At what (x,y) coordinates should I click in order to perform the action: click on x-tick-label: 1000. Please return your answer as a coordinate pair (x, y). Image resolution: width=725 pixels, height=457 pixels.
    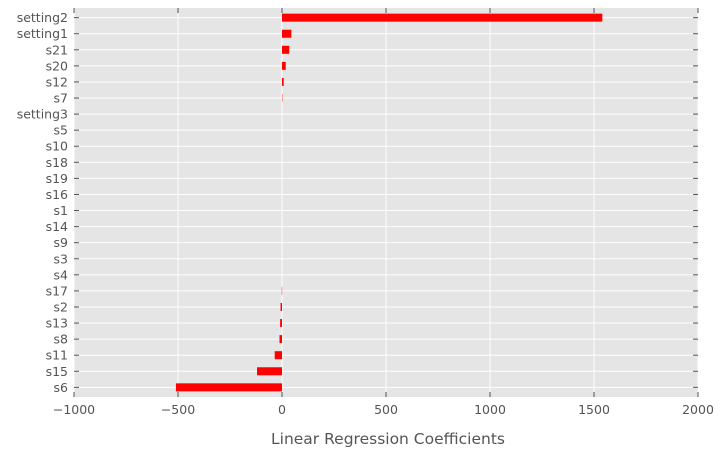
    Looking at the image, I should click on (490, 409).